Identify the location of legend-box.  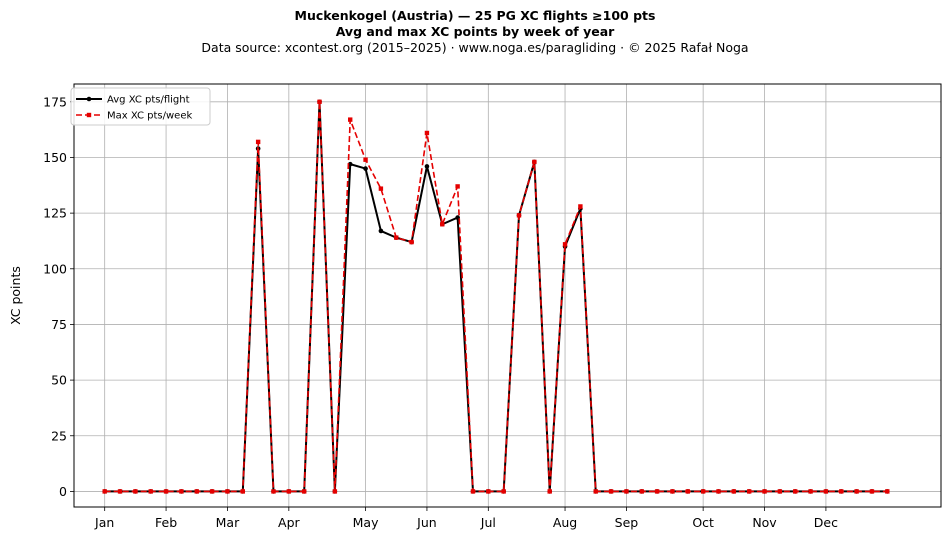
(140, 106).